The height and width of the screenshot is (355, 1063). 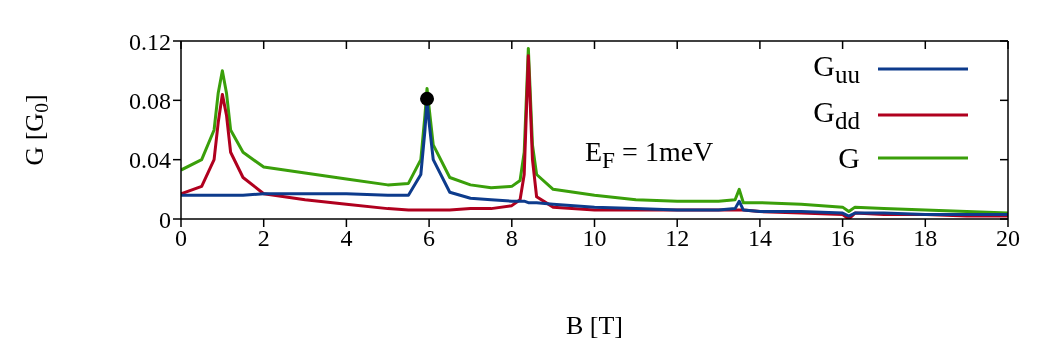 What do you see at coordinates (346, 238) in the screenshot?
I see `x-tick-label: 4` at bounding box center [346, 238].